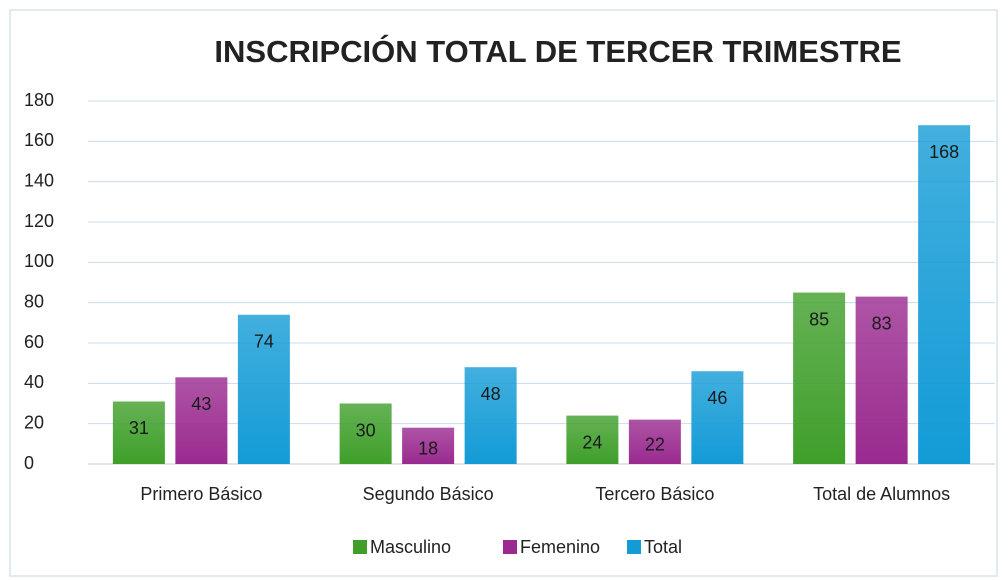 This screenshot has width=1008, height=580. Describe the element at coordinates (264, 342) in the screenshot. I see `data-label: 74` at that location.